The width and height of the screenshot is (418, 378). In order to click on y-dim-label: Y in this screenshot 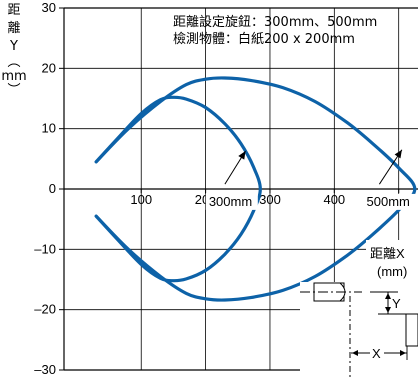, I will do `click(396, 303)`.